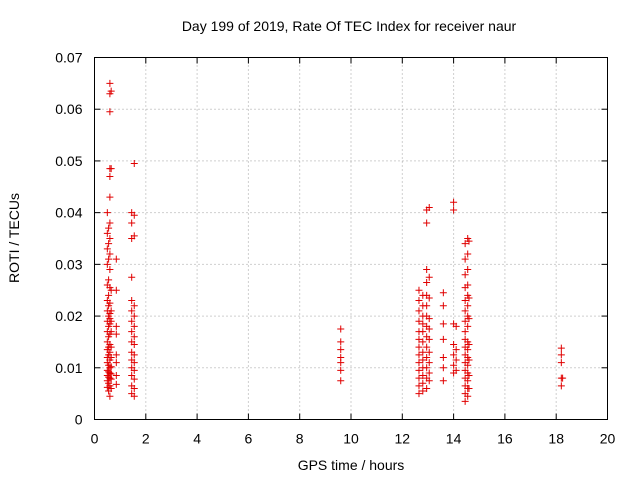  What do you see at coordinates (353, 439) in the screenshot?
I see `x-tick-labels: 0 2 4 6 8 10 12 14 16 18 20` at bounding box center [353, 439].